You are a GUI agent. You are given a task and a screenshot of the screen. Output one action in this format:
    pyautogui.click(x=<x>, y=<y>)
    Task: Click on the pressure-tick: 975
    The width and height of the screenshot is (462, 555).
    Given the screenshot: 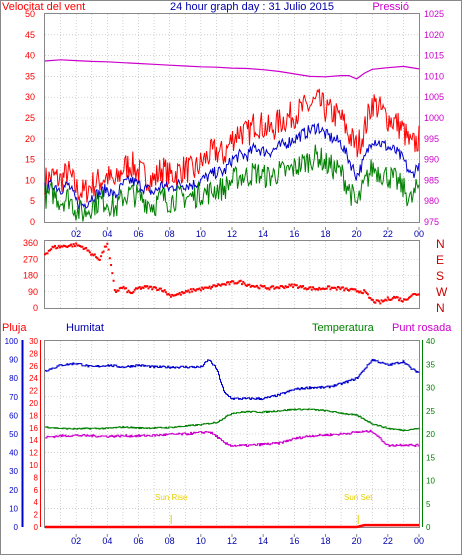 What is the action you would take?
    pyautogui.click(x=431, y=222)
    